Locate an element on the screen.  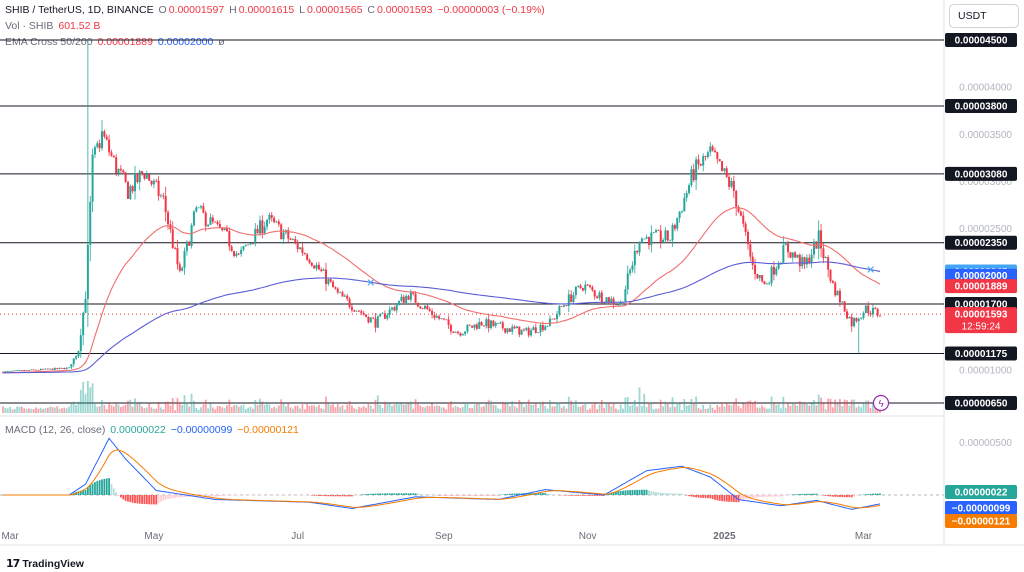
macd-badge-bg is located at coordinates (981, 508).